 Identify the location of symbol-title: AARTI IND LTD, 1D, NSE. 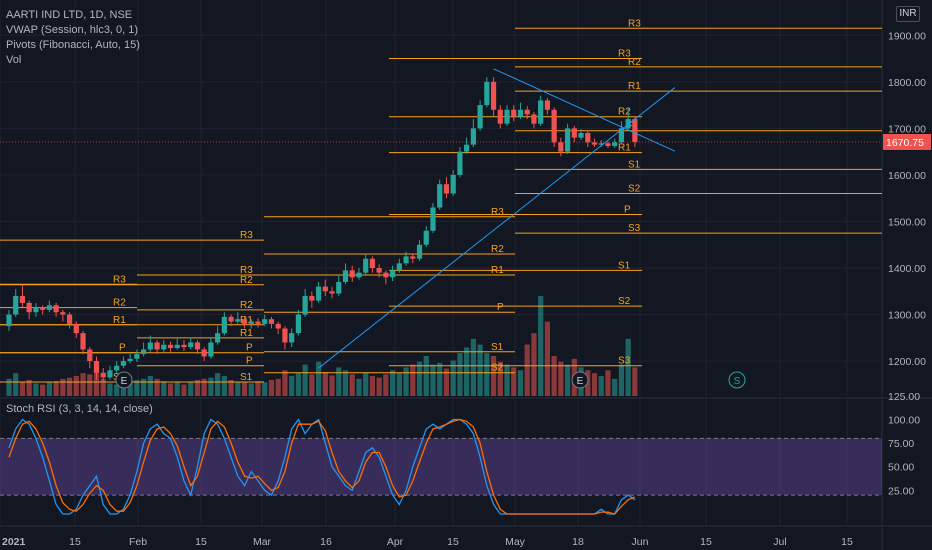
(69, 15).